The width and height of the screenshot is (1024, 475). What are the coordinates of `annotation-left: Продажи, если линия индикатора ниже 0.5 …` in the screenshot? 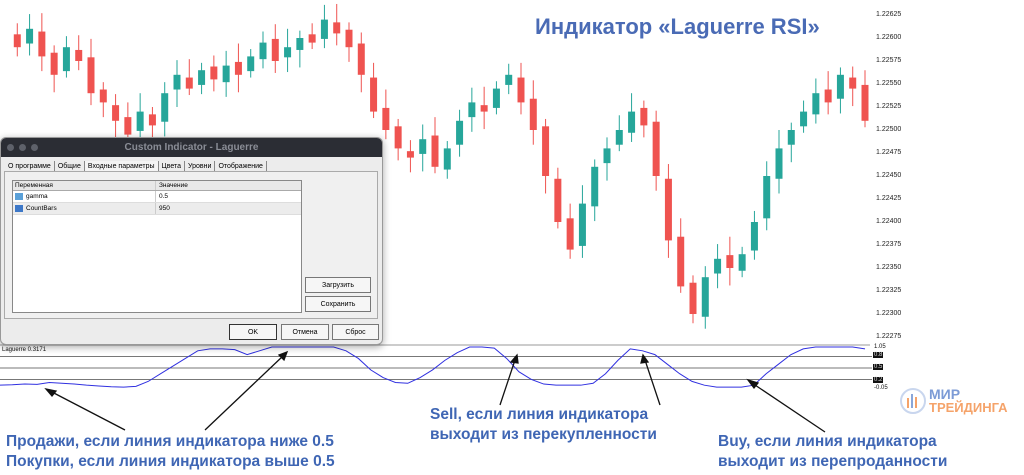 It's located at (170, 452).